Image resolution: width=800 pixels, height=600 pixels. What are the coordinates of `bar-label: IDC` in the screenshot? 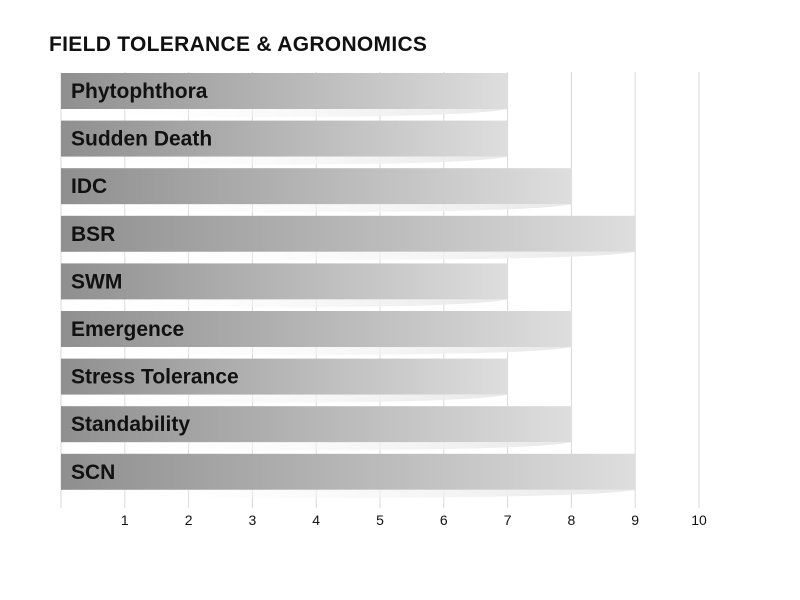 It's located at (89, 186).